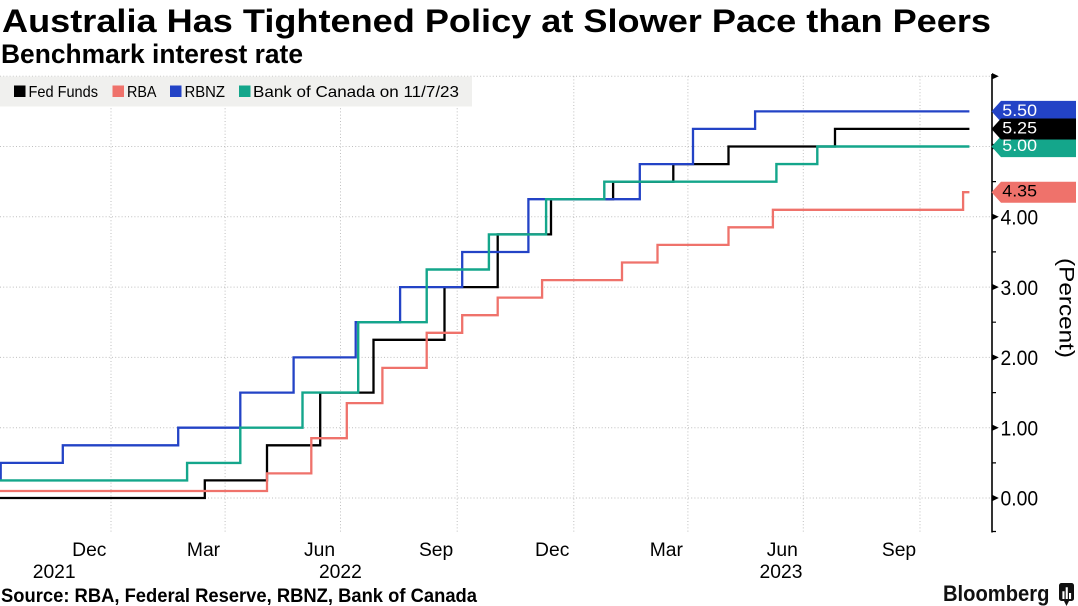  Describe the element at coordinates (1020, 499) in the screenshot. I see `svg-text: 0.00` at that location.